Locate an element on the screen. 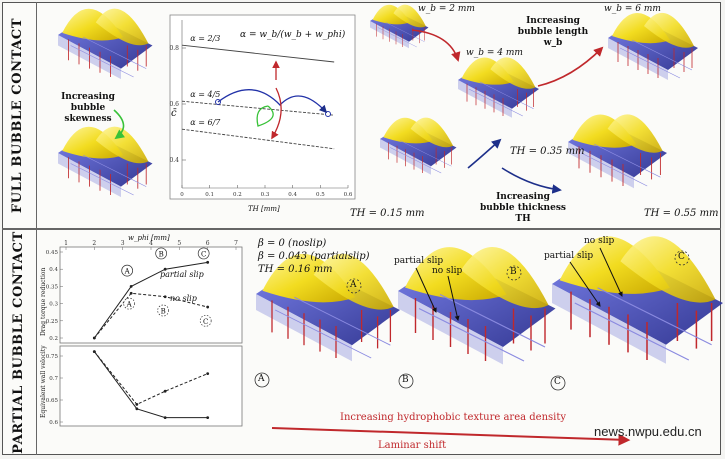 This screenshot has width=725, height=459. case-b-label: B is located at coordinates (405, 380).